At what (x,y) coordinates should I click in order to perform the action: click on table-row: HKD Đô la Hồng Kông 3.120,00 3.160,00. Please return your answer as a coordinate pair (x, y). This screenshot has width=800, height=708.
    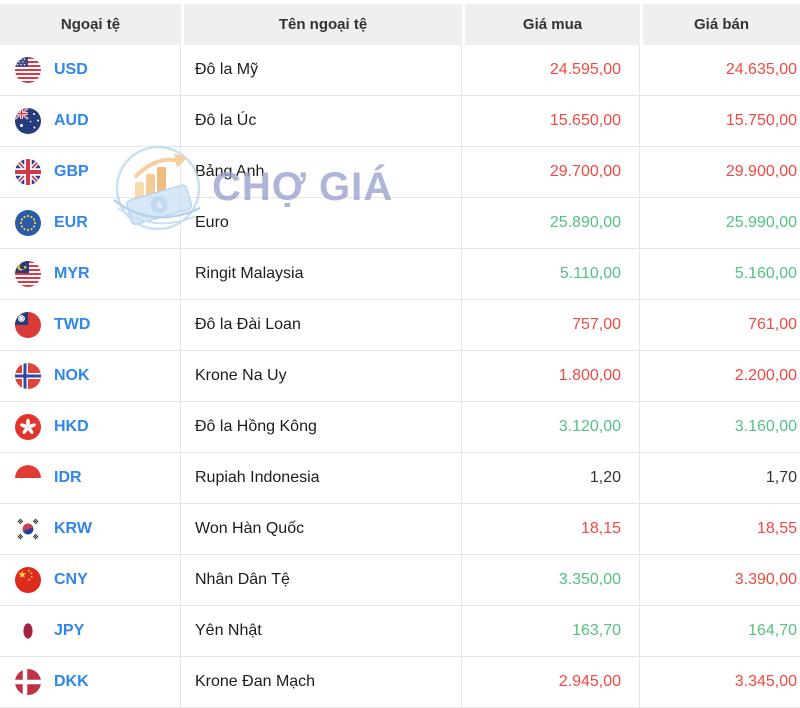
    Looking at the image, I should click on (400, 427).